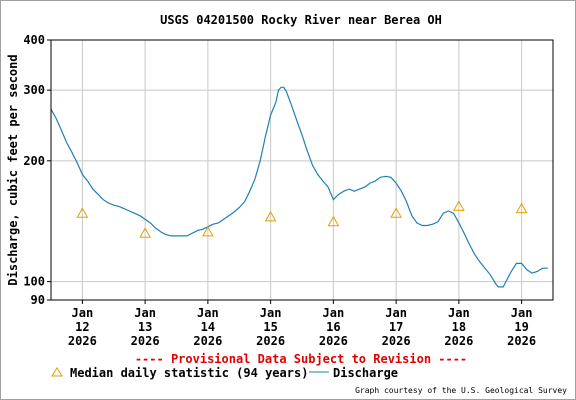 The image size is (576, 400). I want to click on x-tick-label: 16, so click(333, 327).